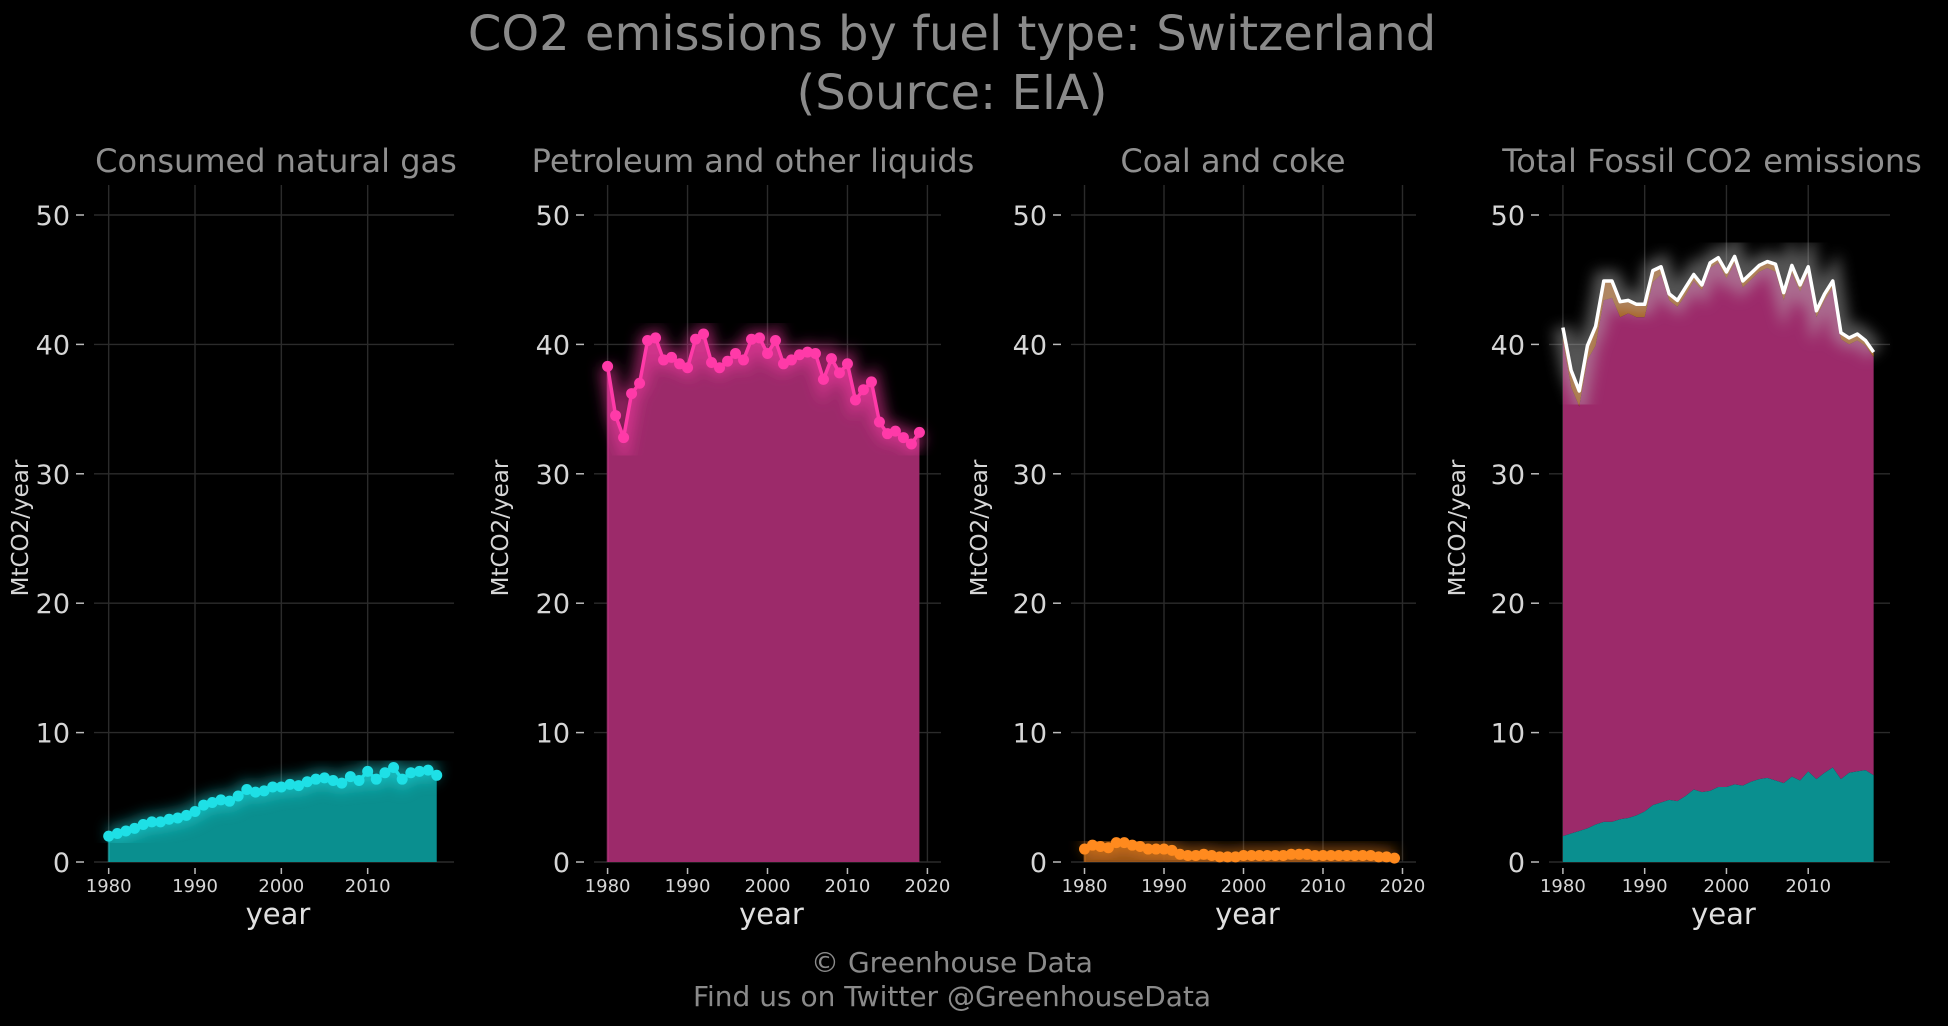  What do you see at coordinates (951, 93) in the screenshot?
I see `figure-subtitle: (Source: EIA)` at bounding box center [951, 93].